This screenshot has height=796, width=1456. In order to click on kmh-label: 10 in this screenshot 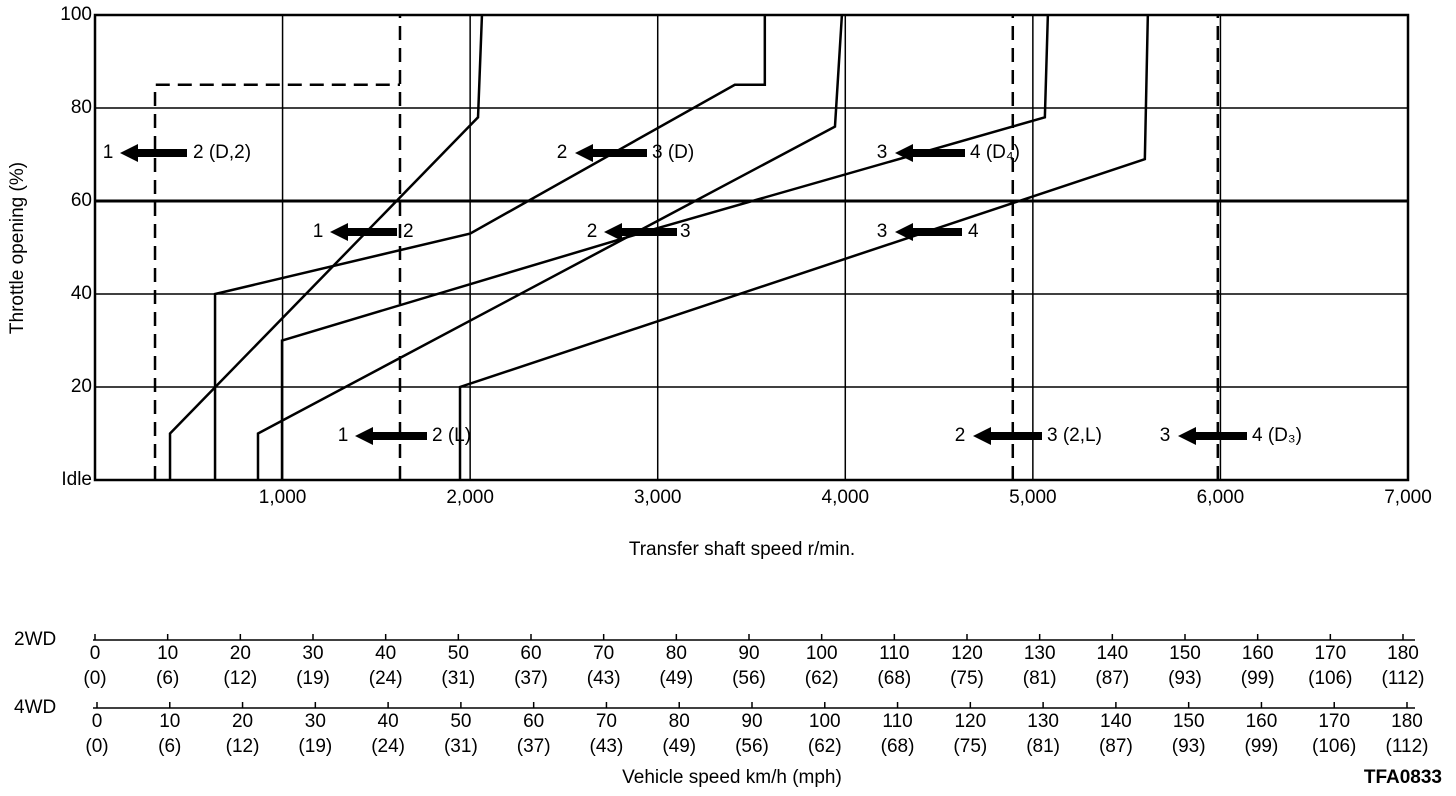, I will do `click(169, 721)`.